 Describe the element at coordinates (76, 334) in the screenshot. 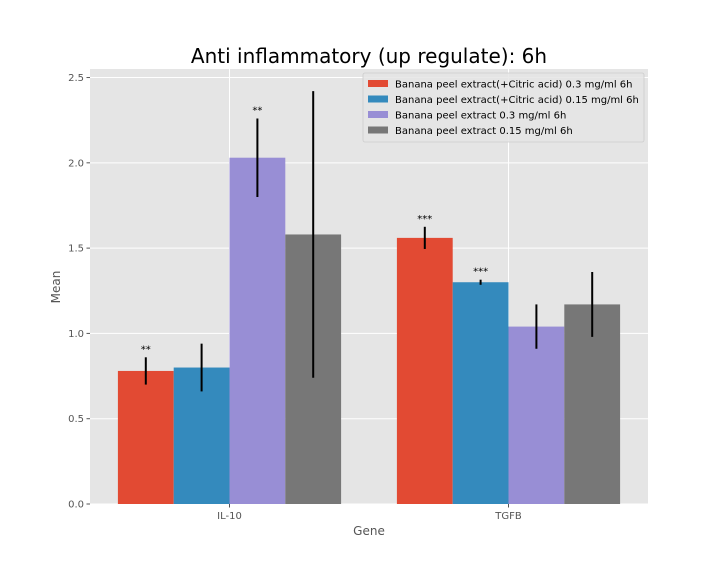

I see `y-tick-label: 1.0` at that location.